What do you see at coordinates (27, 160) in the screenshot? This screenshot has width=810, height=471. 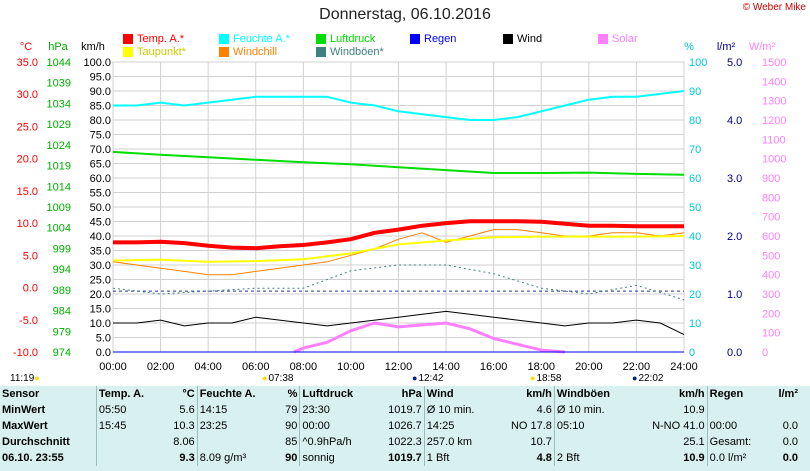 I see `temp-tick-label: 20.0` at bounding box center [27, 160].